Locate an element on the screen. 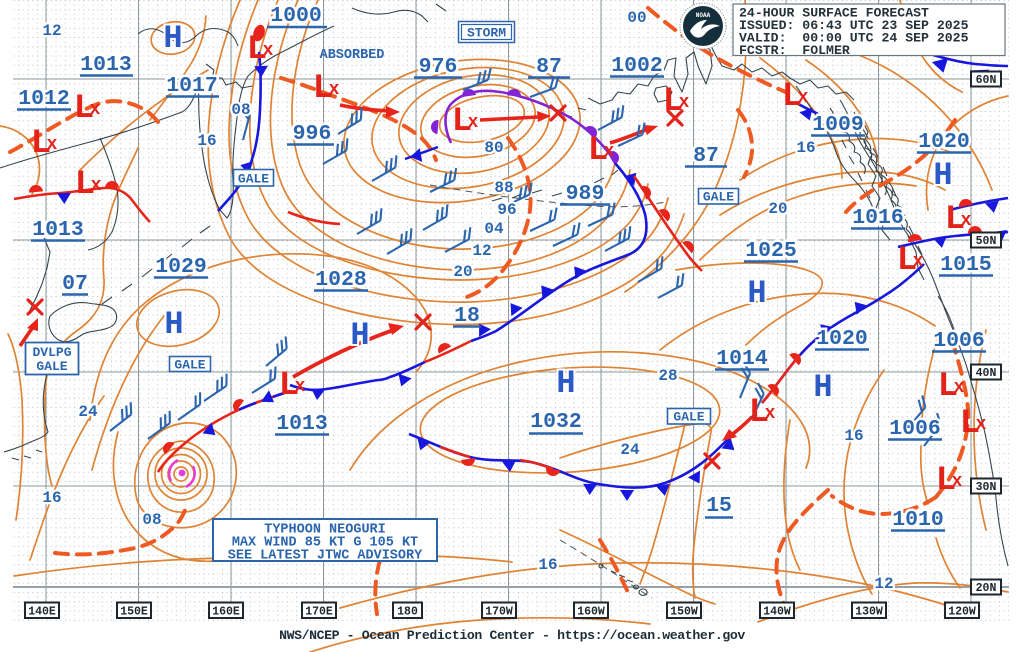 This screenshot has height=652, width=1024. svg-text: 1002 is located at coordinates (637, 66).